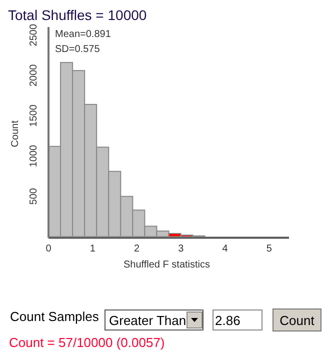 This screenshot has height=357, width=333. I want to click on y-axis-title: Count, so click(15, 134).